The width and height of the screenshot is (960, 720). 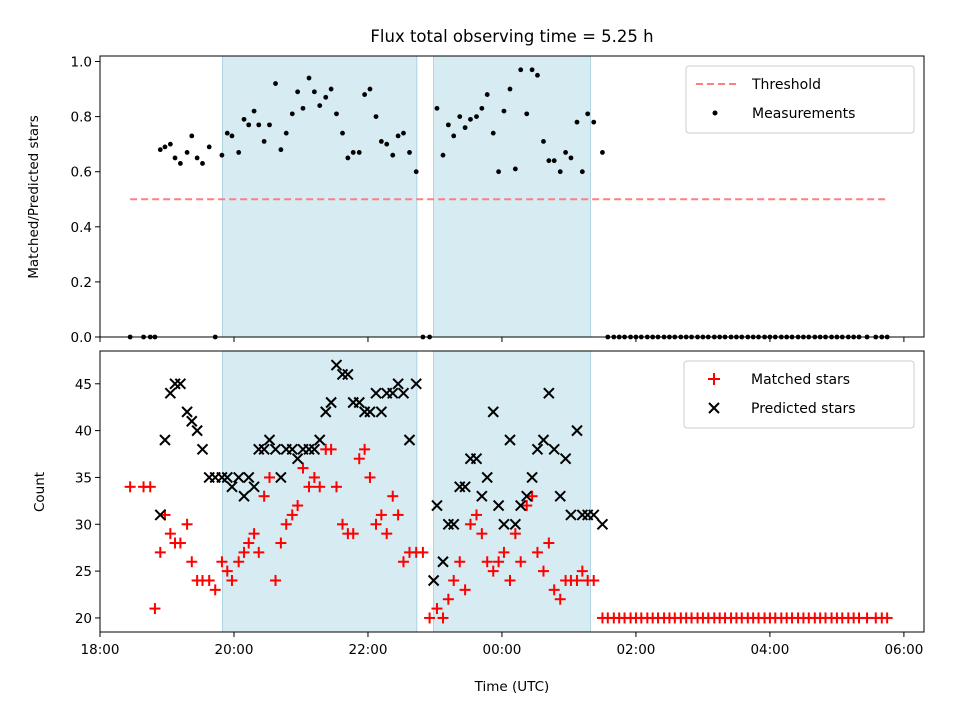 What do you see at coordinates (81, 63) in the screenshot?
I see `top-ytick-label-5: 1.0` at bounding box center [81, 63].